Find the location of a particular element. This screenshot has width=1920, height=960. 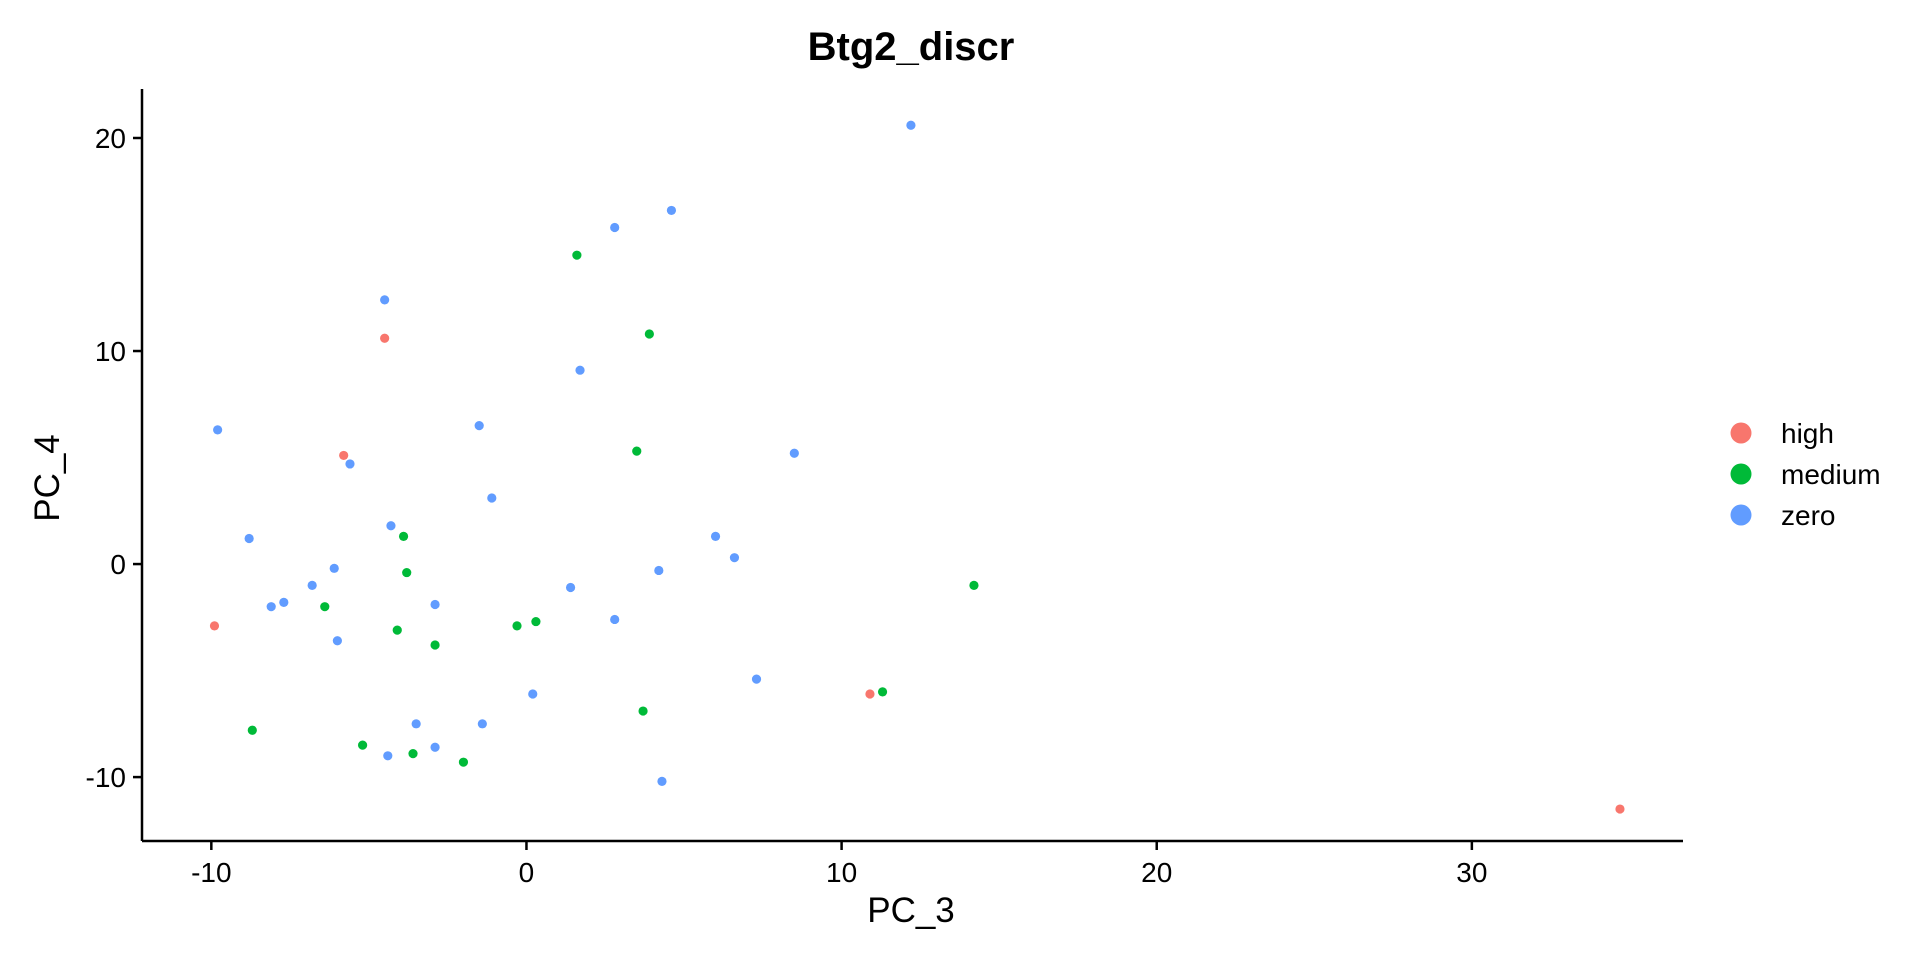

legend-key-zero is located at coordinates (1741, 515).